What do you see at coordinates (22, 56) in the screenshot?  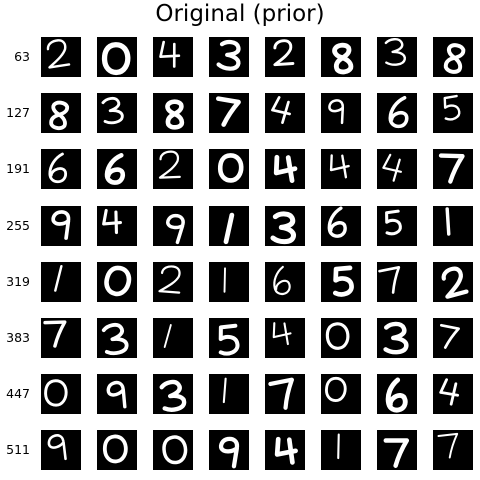 I see `row-label: 63` at bounding box center [22, 56].